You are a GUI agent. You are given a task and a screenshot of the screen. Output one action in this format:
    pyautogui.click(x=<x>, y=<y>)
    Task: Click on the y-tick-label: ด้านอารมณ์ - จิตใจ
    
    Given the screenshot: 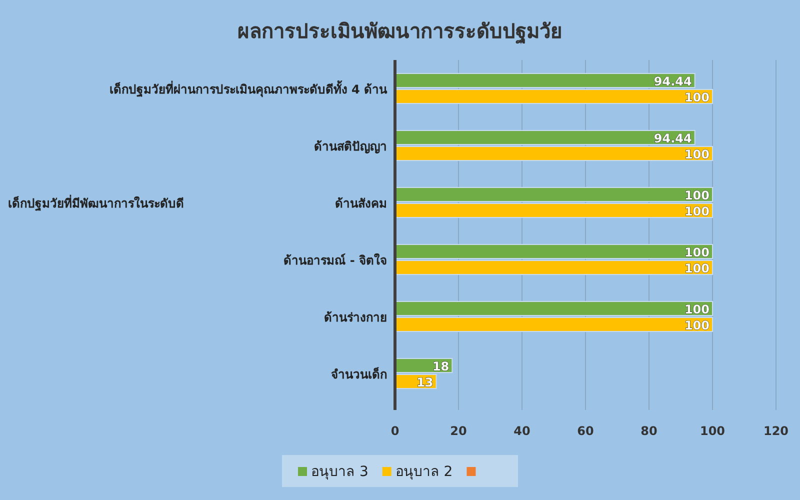 What is the action you would take?
    pyautogui.click(x=335, y=260)
    